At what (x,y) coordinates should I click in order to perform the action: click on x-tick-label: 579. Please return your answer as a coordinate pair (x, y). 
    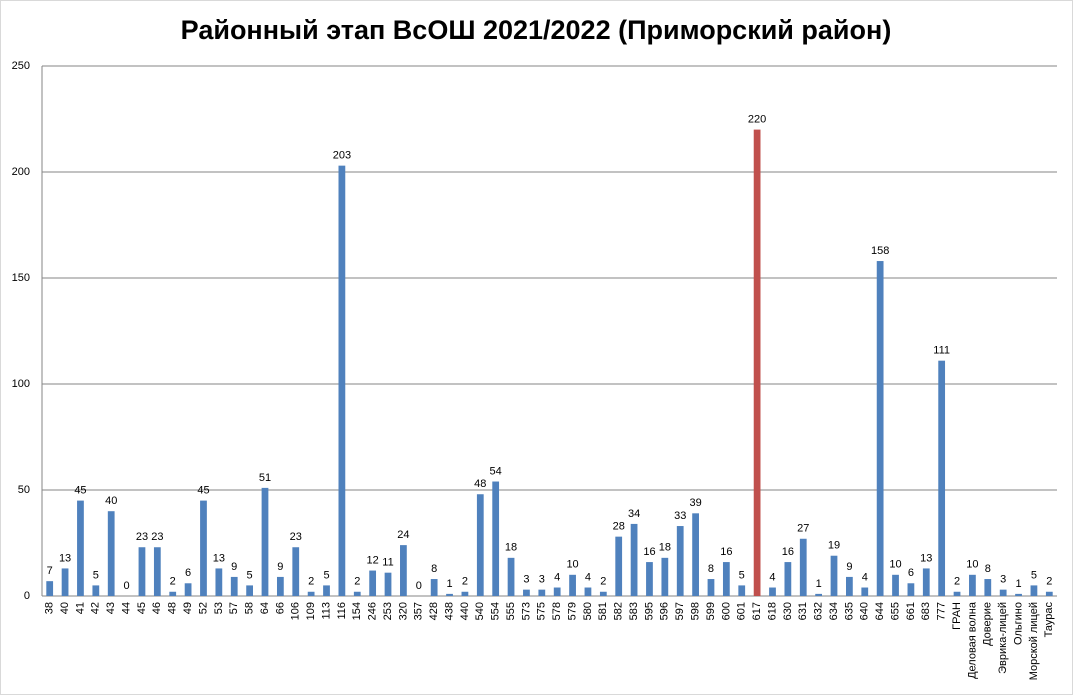
    Looking at the image, I should click on (572, 611).